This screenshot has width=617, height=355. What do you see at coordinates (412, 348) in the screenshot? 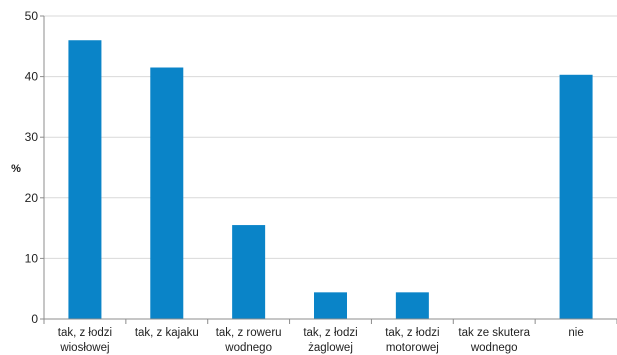
I see `x-category-label-line: motorowej` at bounding box center [412, 348].